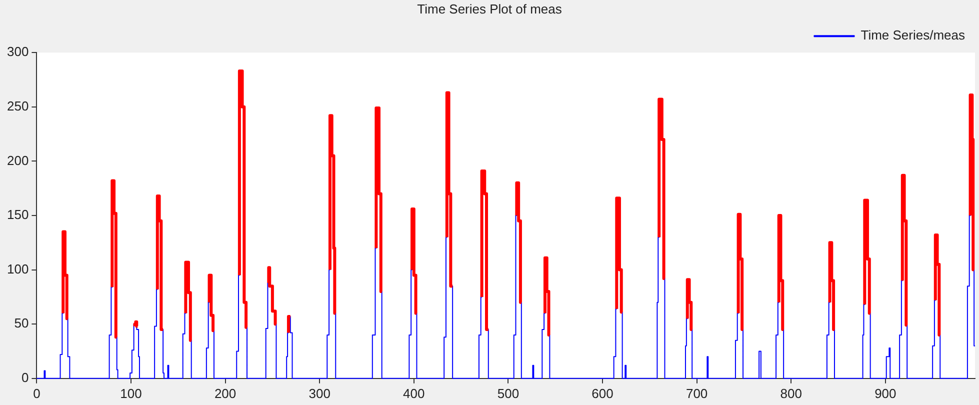  What do you see at coordinates (225, 393) in the screenshot?
I see `x-tick-label: 200` at bounding box center [225, 393].